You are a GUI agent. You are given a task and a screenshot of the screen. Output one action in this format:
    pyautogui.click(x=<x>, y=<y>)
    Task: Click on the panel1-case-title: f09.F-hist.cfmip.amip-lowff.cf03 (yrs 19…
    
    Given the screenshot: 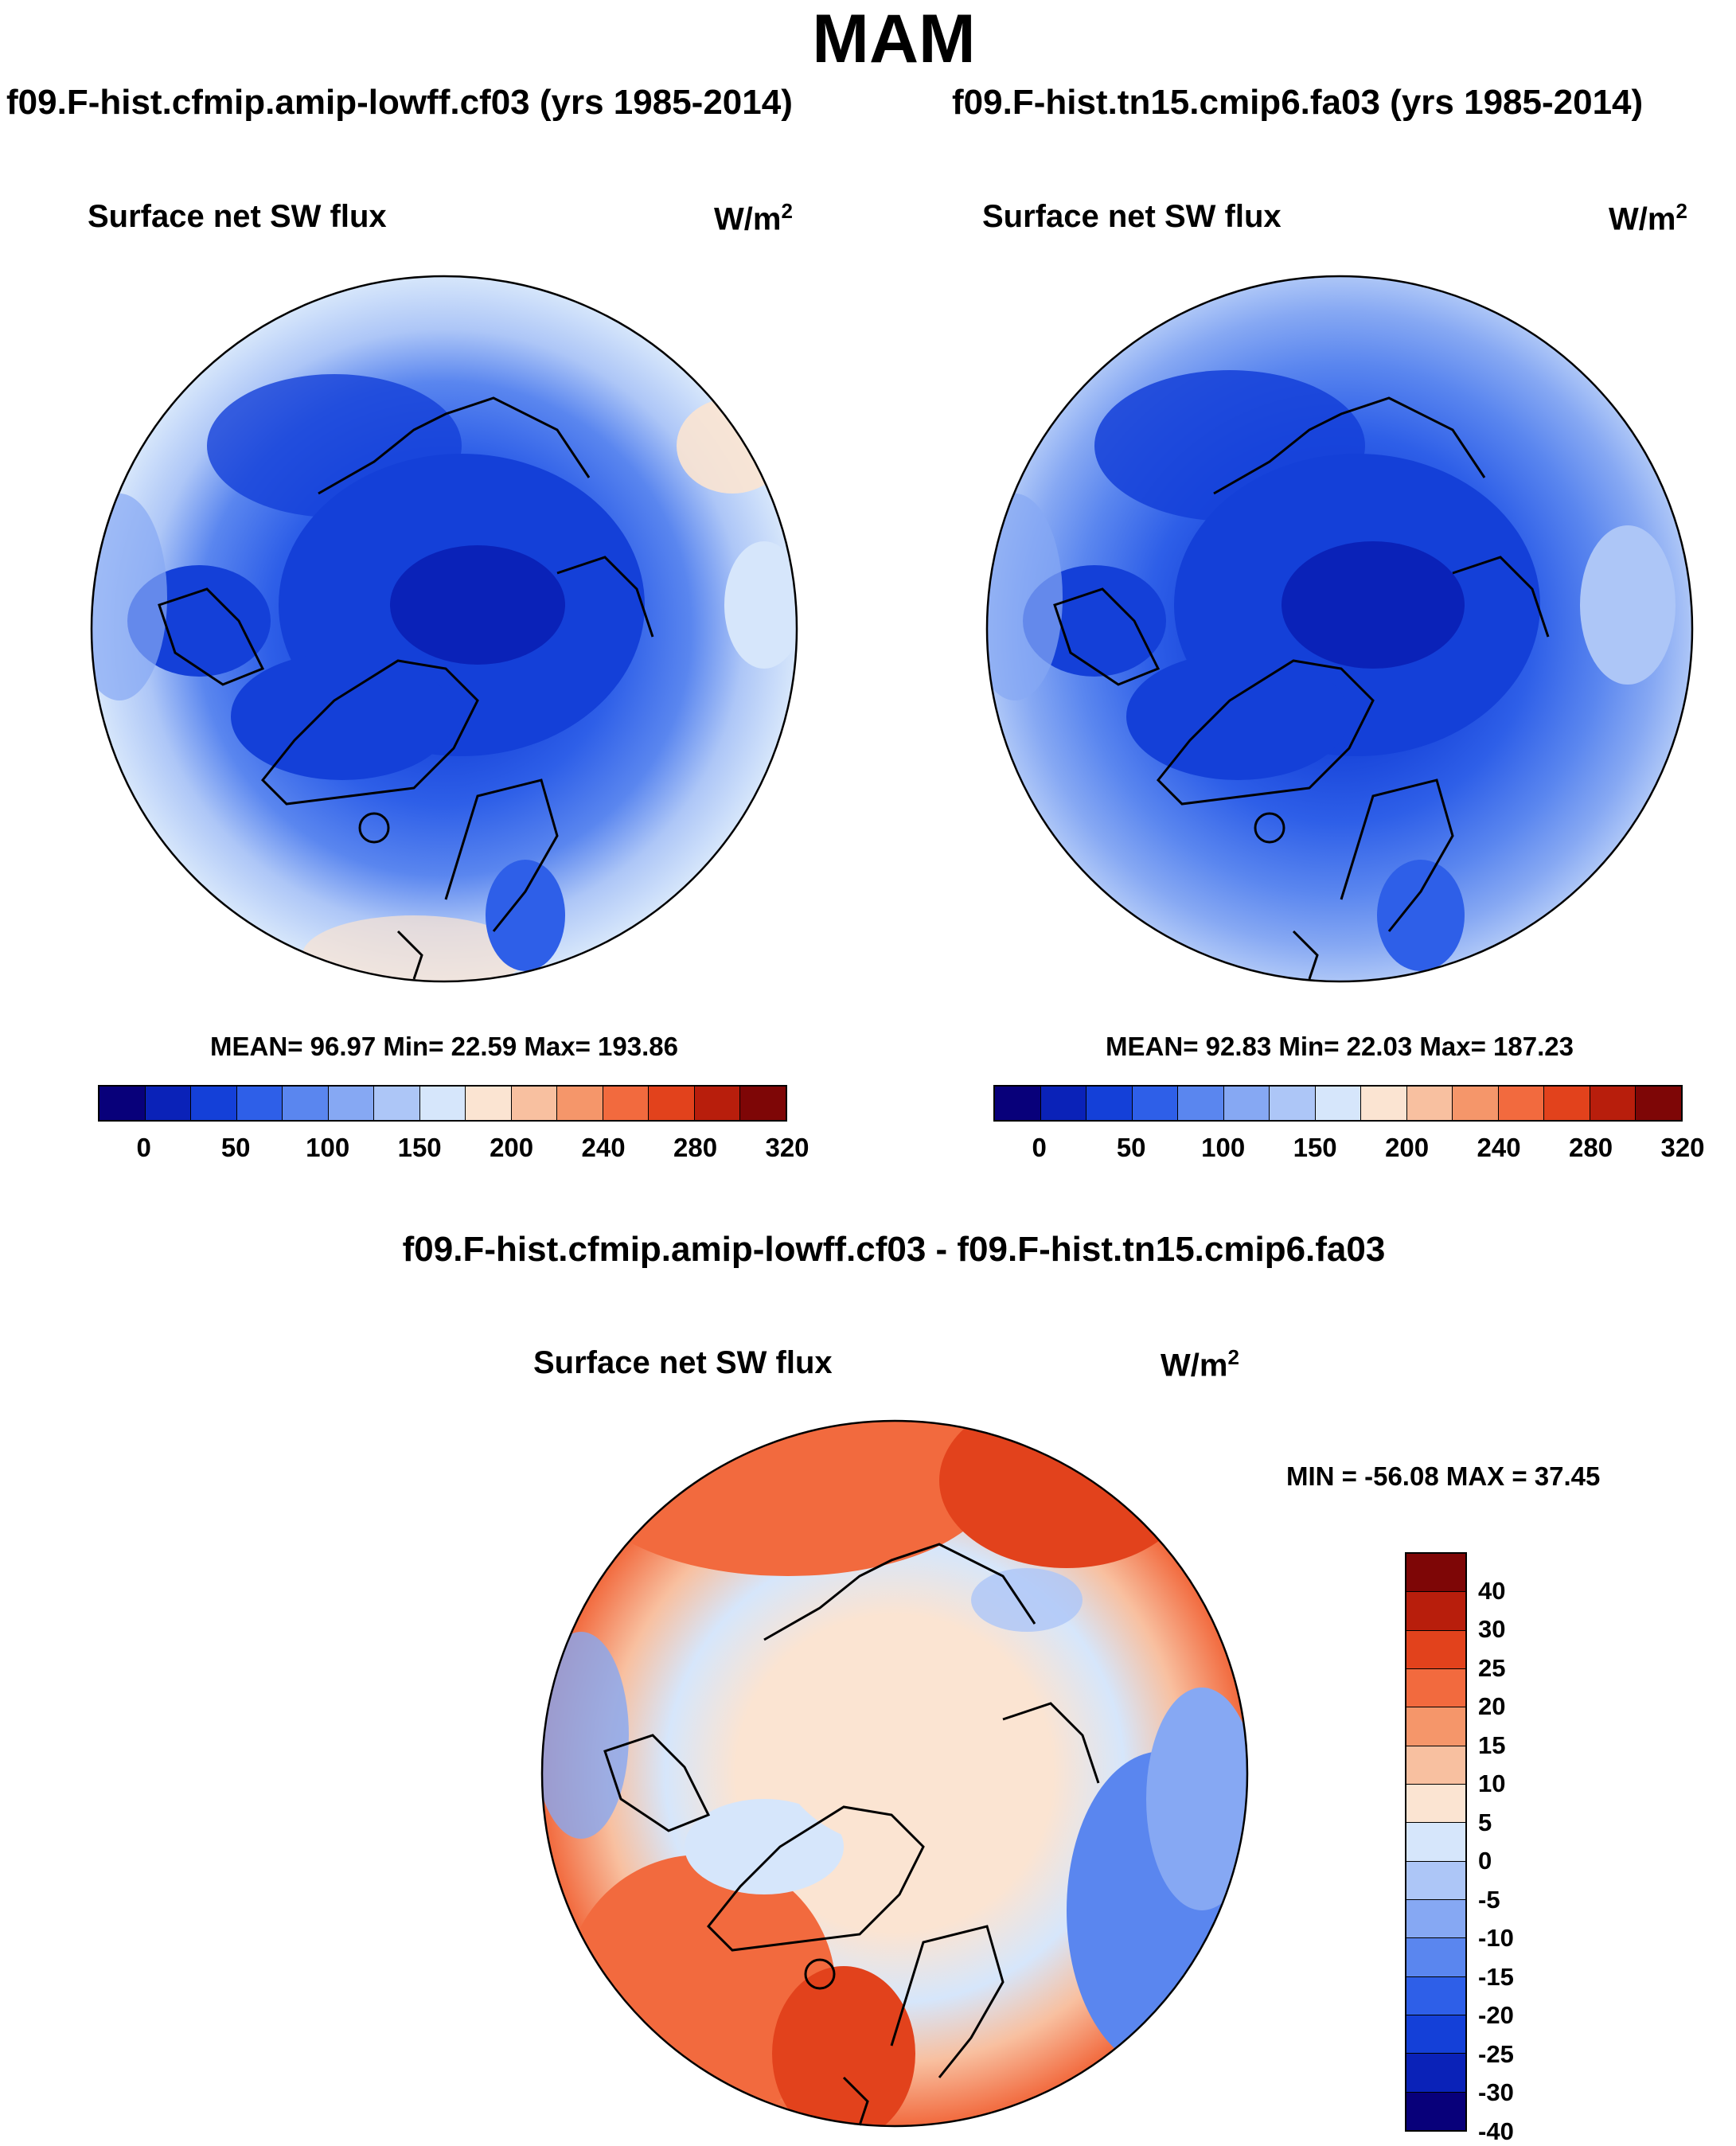 What is the action you would take?
    pyautogui.click(x=399, y=102)
    